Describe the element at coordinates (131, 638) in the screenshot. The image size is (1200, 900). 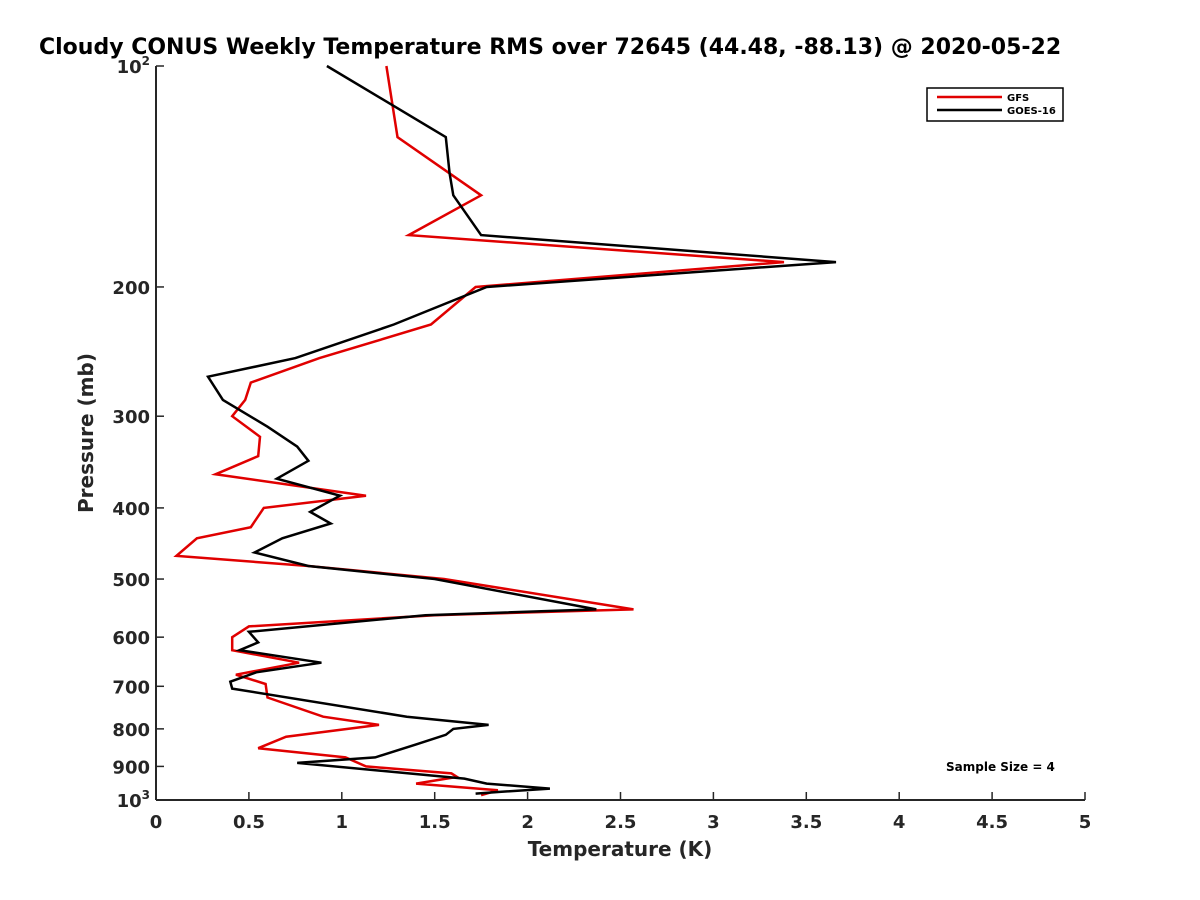
I see `y-tick-label: 600` at that location.